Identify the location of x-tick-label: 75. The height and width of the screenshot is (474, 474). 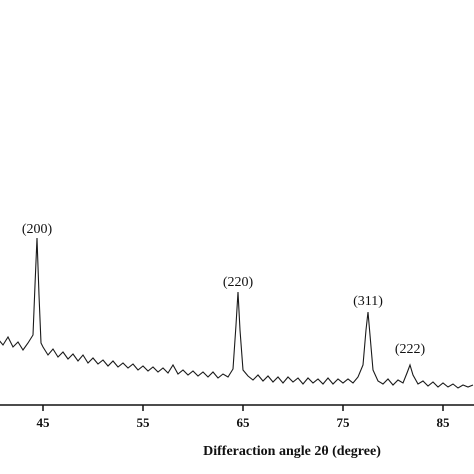
(344, 422).